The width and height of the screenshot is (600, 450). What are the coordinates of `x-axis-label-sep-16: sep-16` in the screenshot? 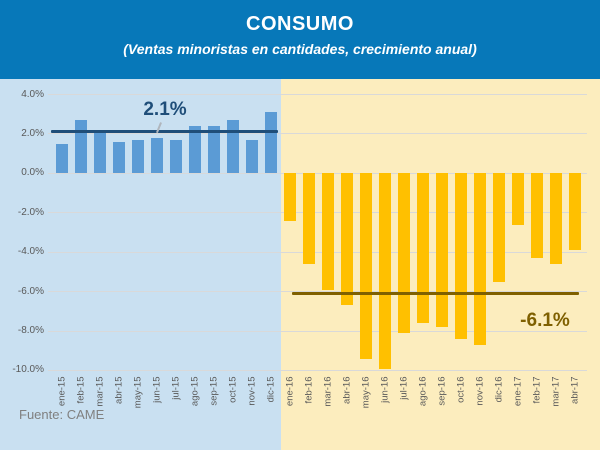 It's located at (442, 391).